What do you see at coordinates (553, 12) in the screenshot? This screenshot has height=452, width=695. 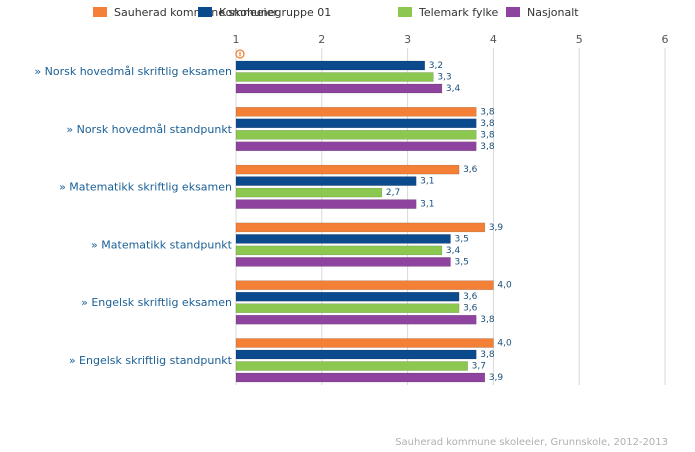 I see `legend-label: Nasjonalt` at bounding box center [553, 12].